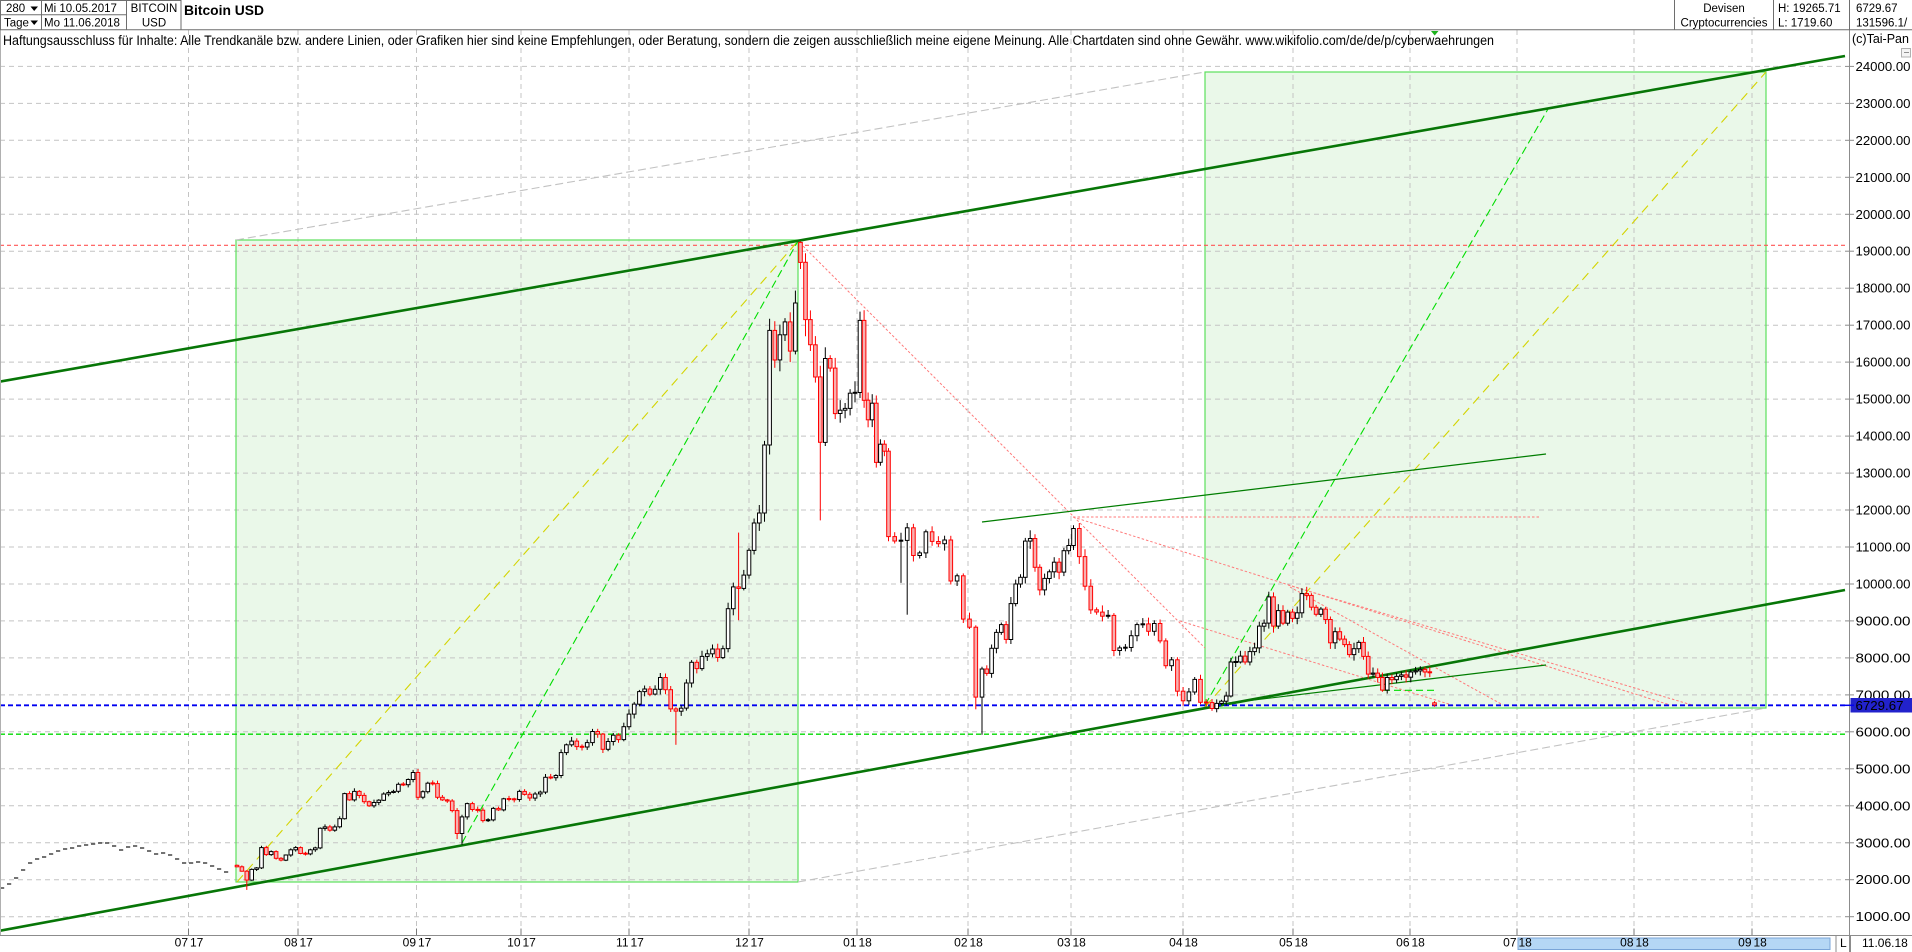  I want to click on svg-text: 8000.00, so click(1883, 657).